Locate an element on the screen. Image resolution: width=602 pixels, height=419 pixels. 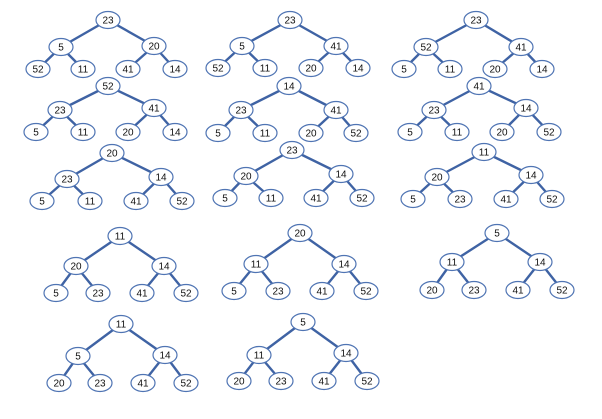
heap-tree: 52 23 41 5 11 20 14 is located at coordinates (105, 109).